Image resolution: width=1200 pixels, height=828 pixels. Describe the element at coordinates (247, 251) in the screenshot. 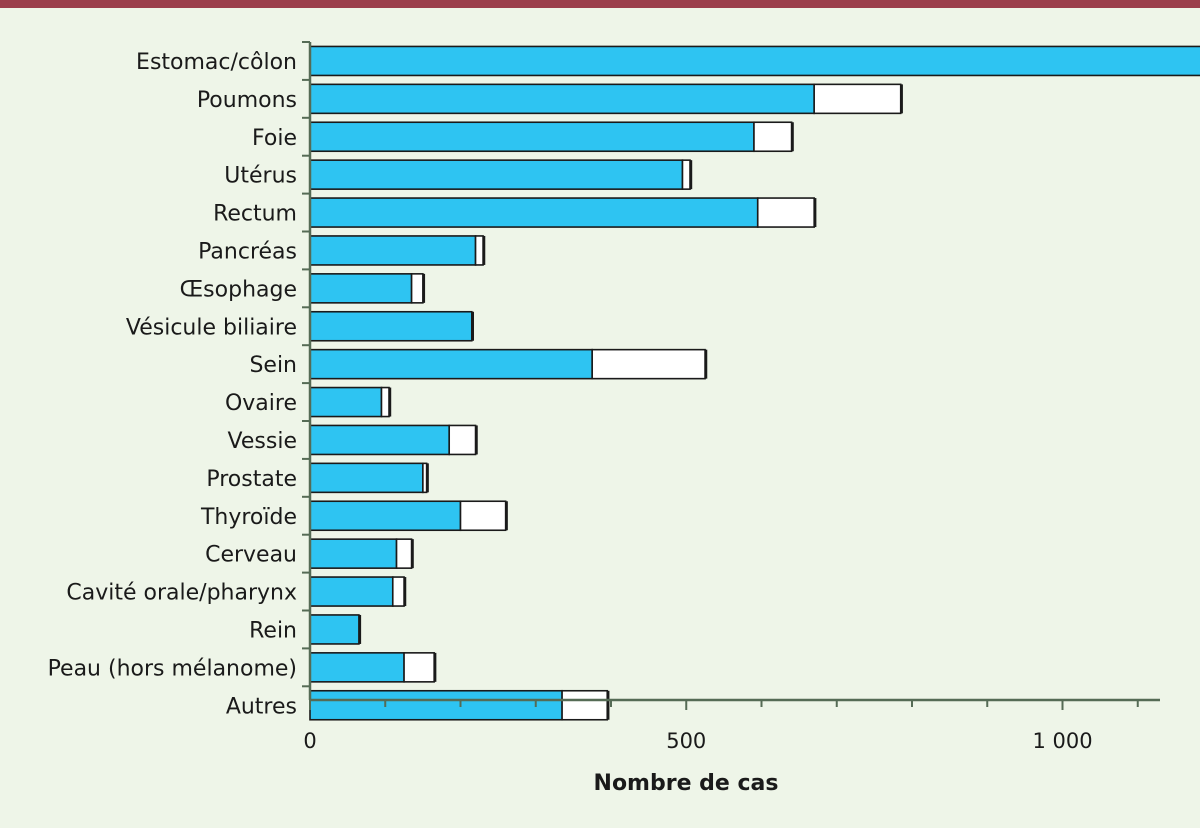

I see `category-label: Pancréas` at that location.